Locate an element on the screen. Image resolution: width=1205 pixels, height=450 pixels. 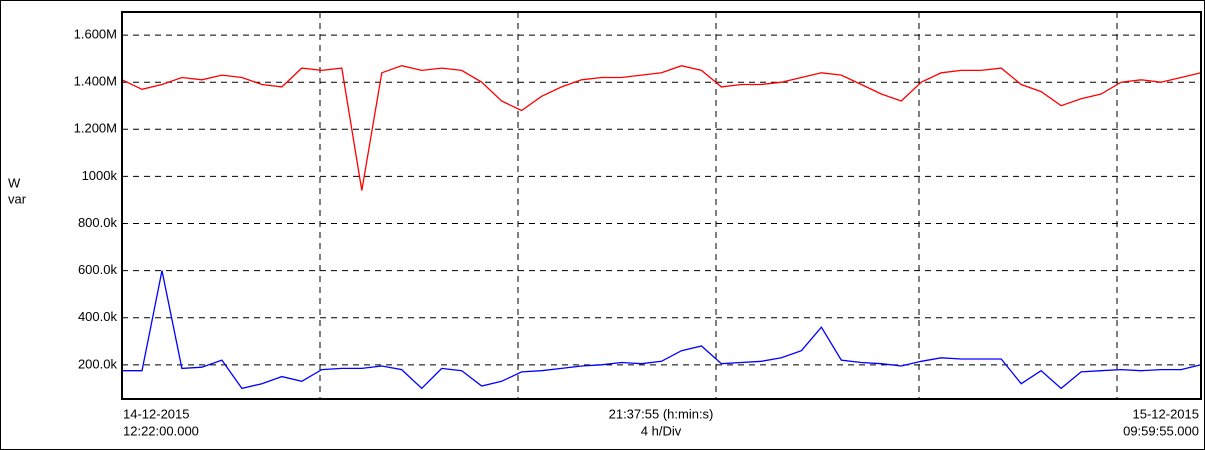
y-tick-label: 1.200M is located at coordinates (95, 128).